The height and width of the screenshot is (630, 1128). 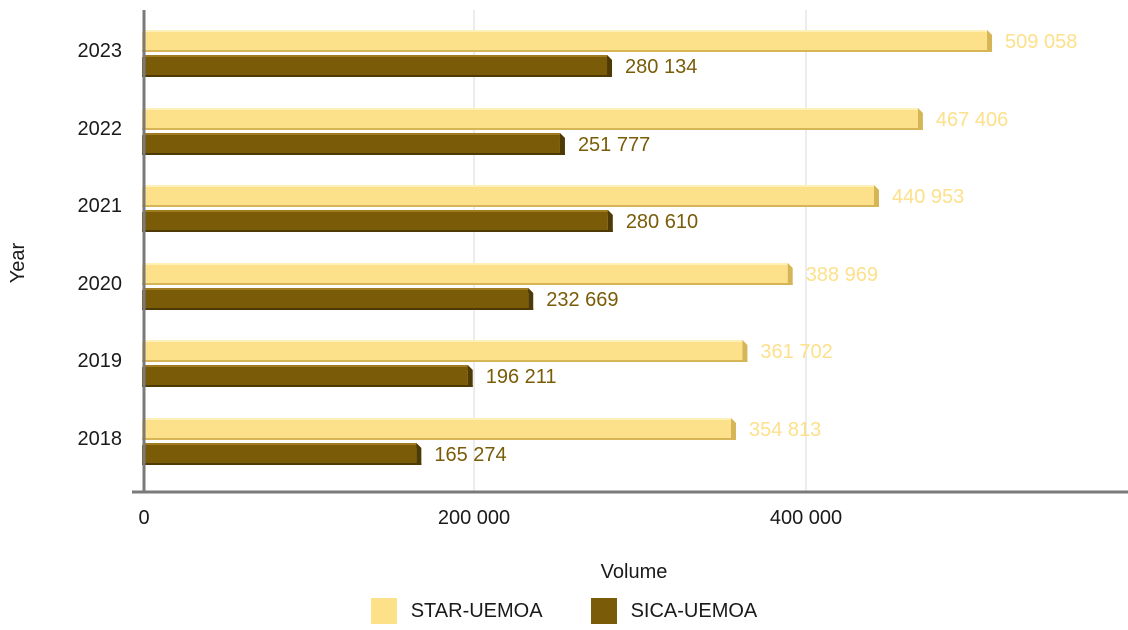 I want to click on bar-sica-uemoa-2022, so click(x=353, y=144).